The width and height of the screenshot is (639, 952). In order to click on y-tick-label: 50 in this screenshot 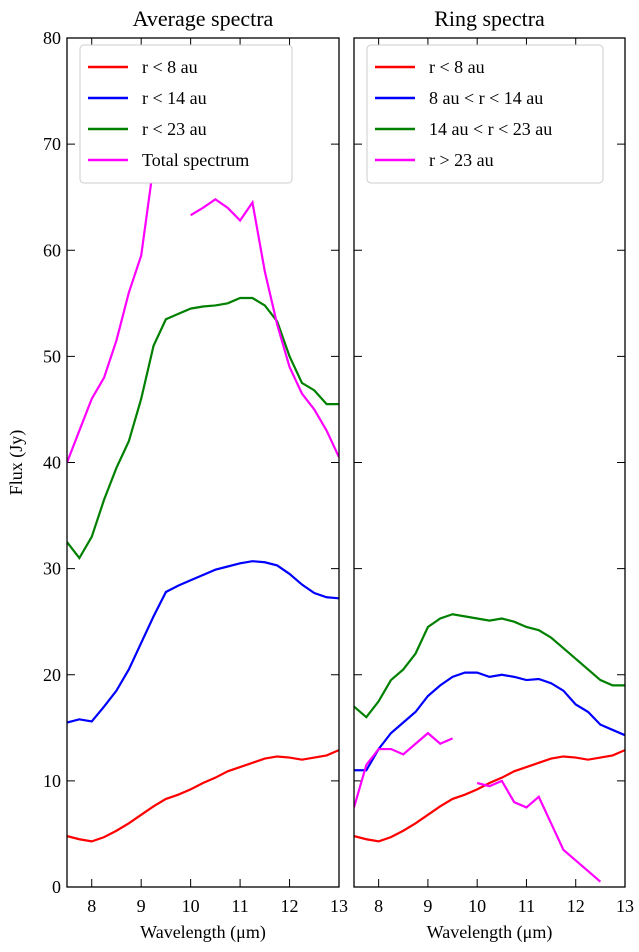, I will do `click(52, 356)`.